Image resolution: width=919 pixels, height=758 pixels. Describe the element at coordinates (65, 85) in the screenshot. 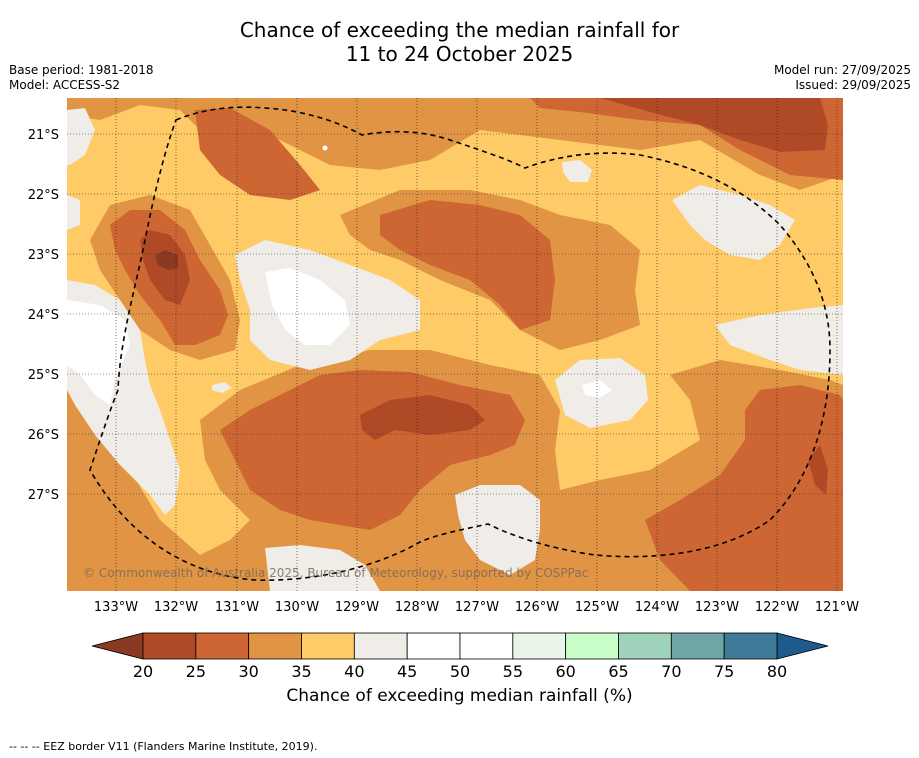

I see `model-name: Model: ACCESS-S2` at that location.